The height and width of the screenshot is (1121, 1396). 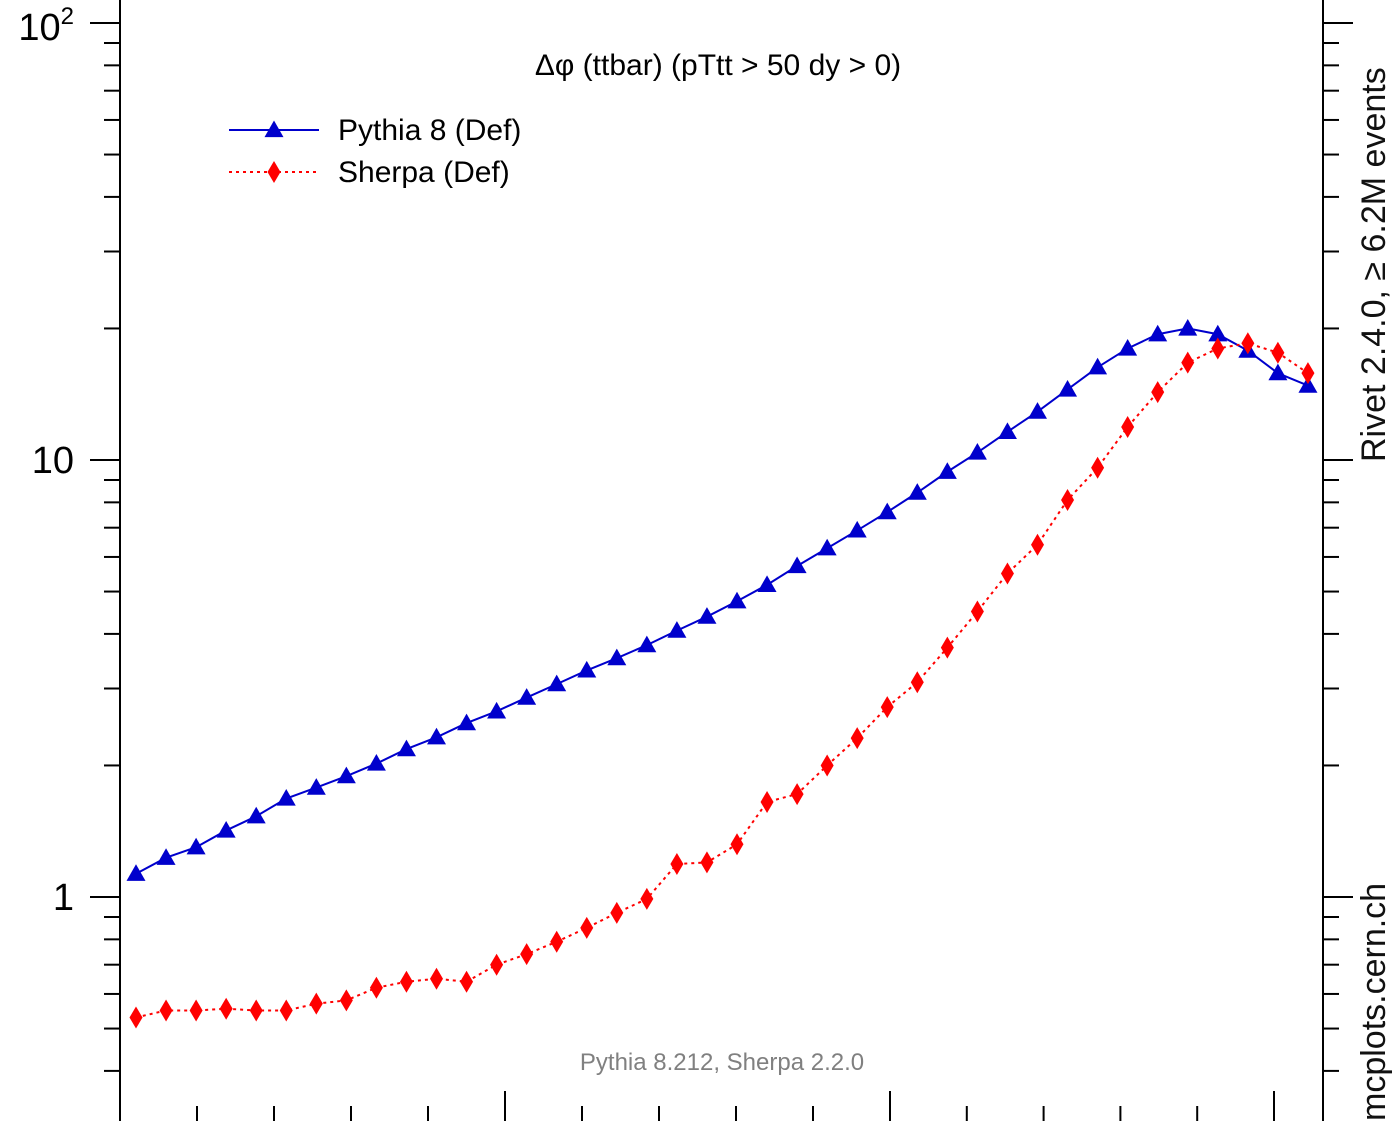 I want to click on legend: Pythia 8 (Def) Sherpa (Def), so click(x=375, y=151).